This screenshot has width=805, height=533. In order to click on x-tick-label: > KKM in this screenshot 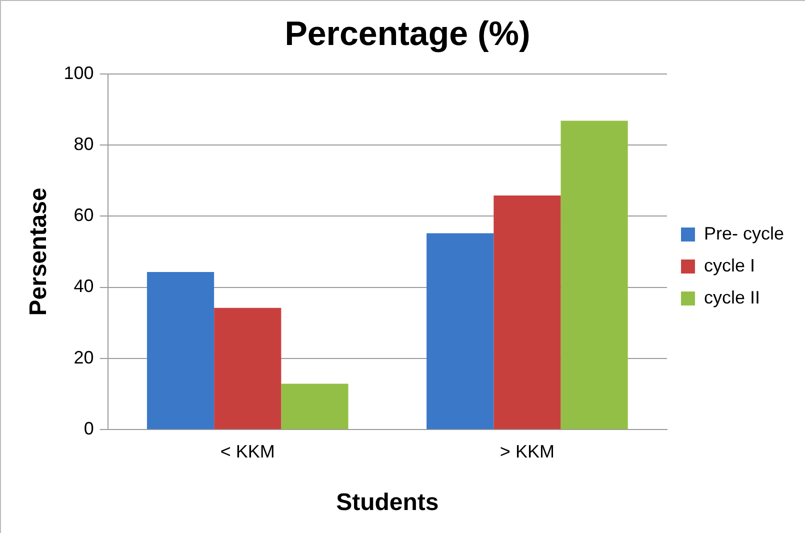, I will do `click(527, 451)`.